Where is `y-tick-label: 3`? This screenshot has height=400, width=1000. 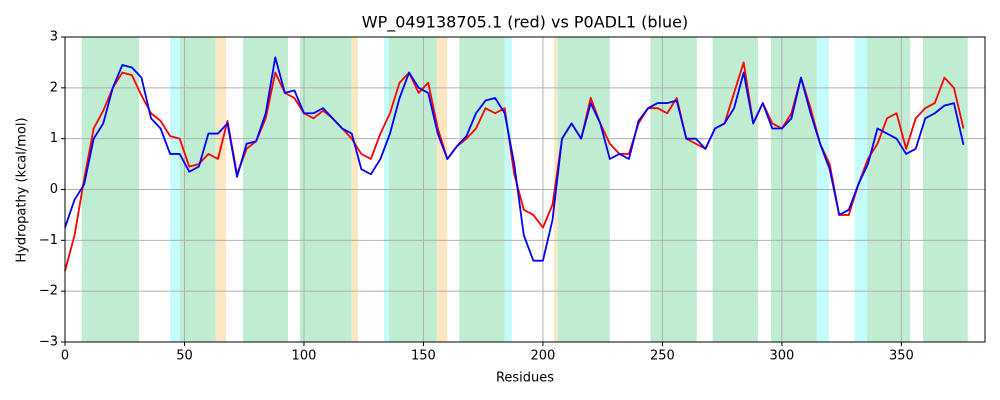 y-tick-label: 3 is located at coordinates (54, 37).